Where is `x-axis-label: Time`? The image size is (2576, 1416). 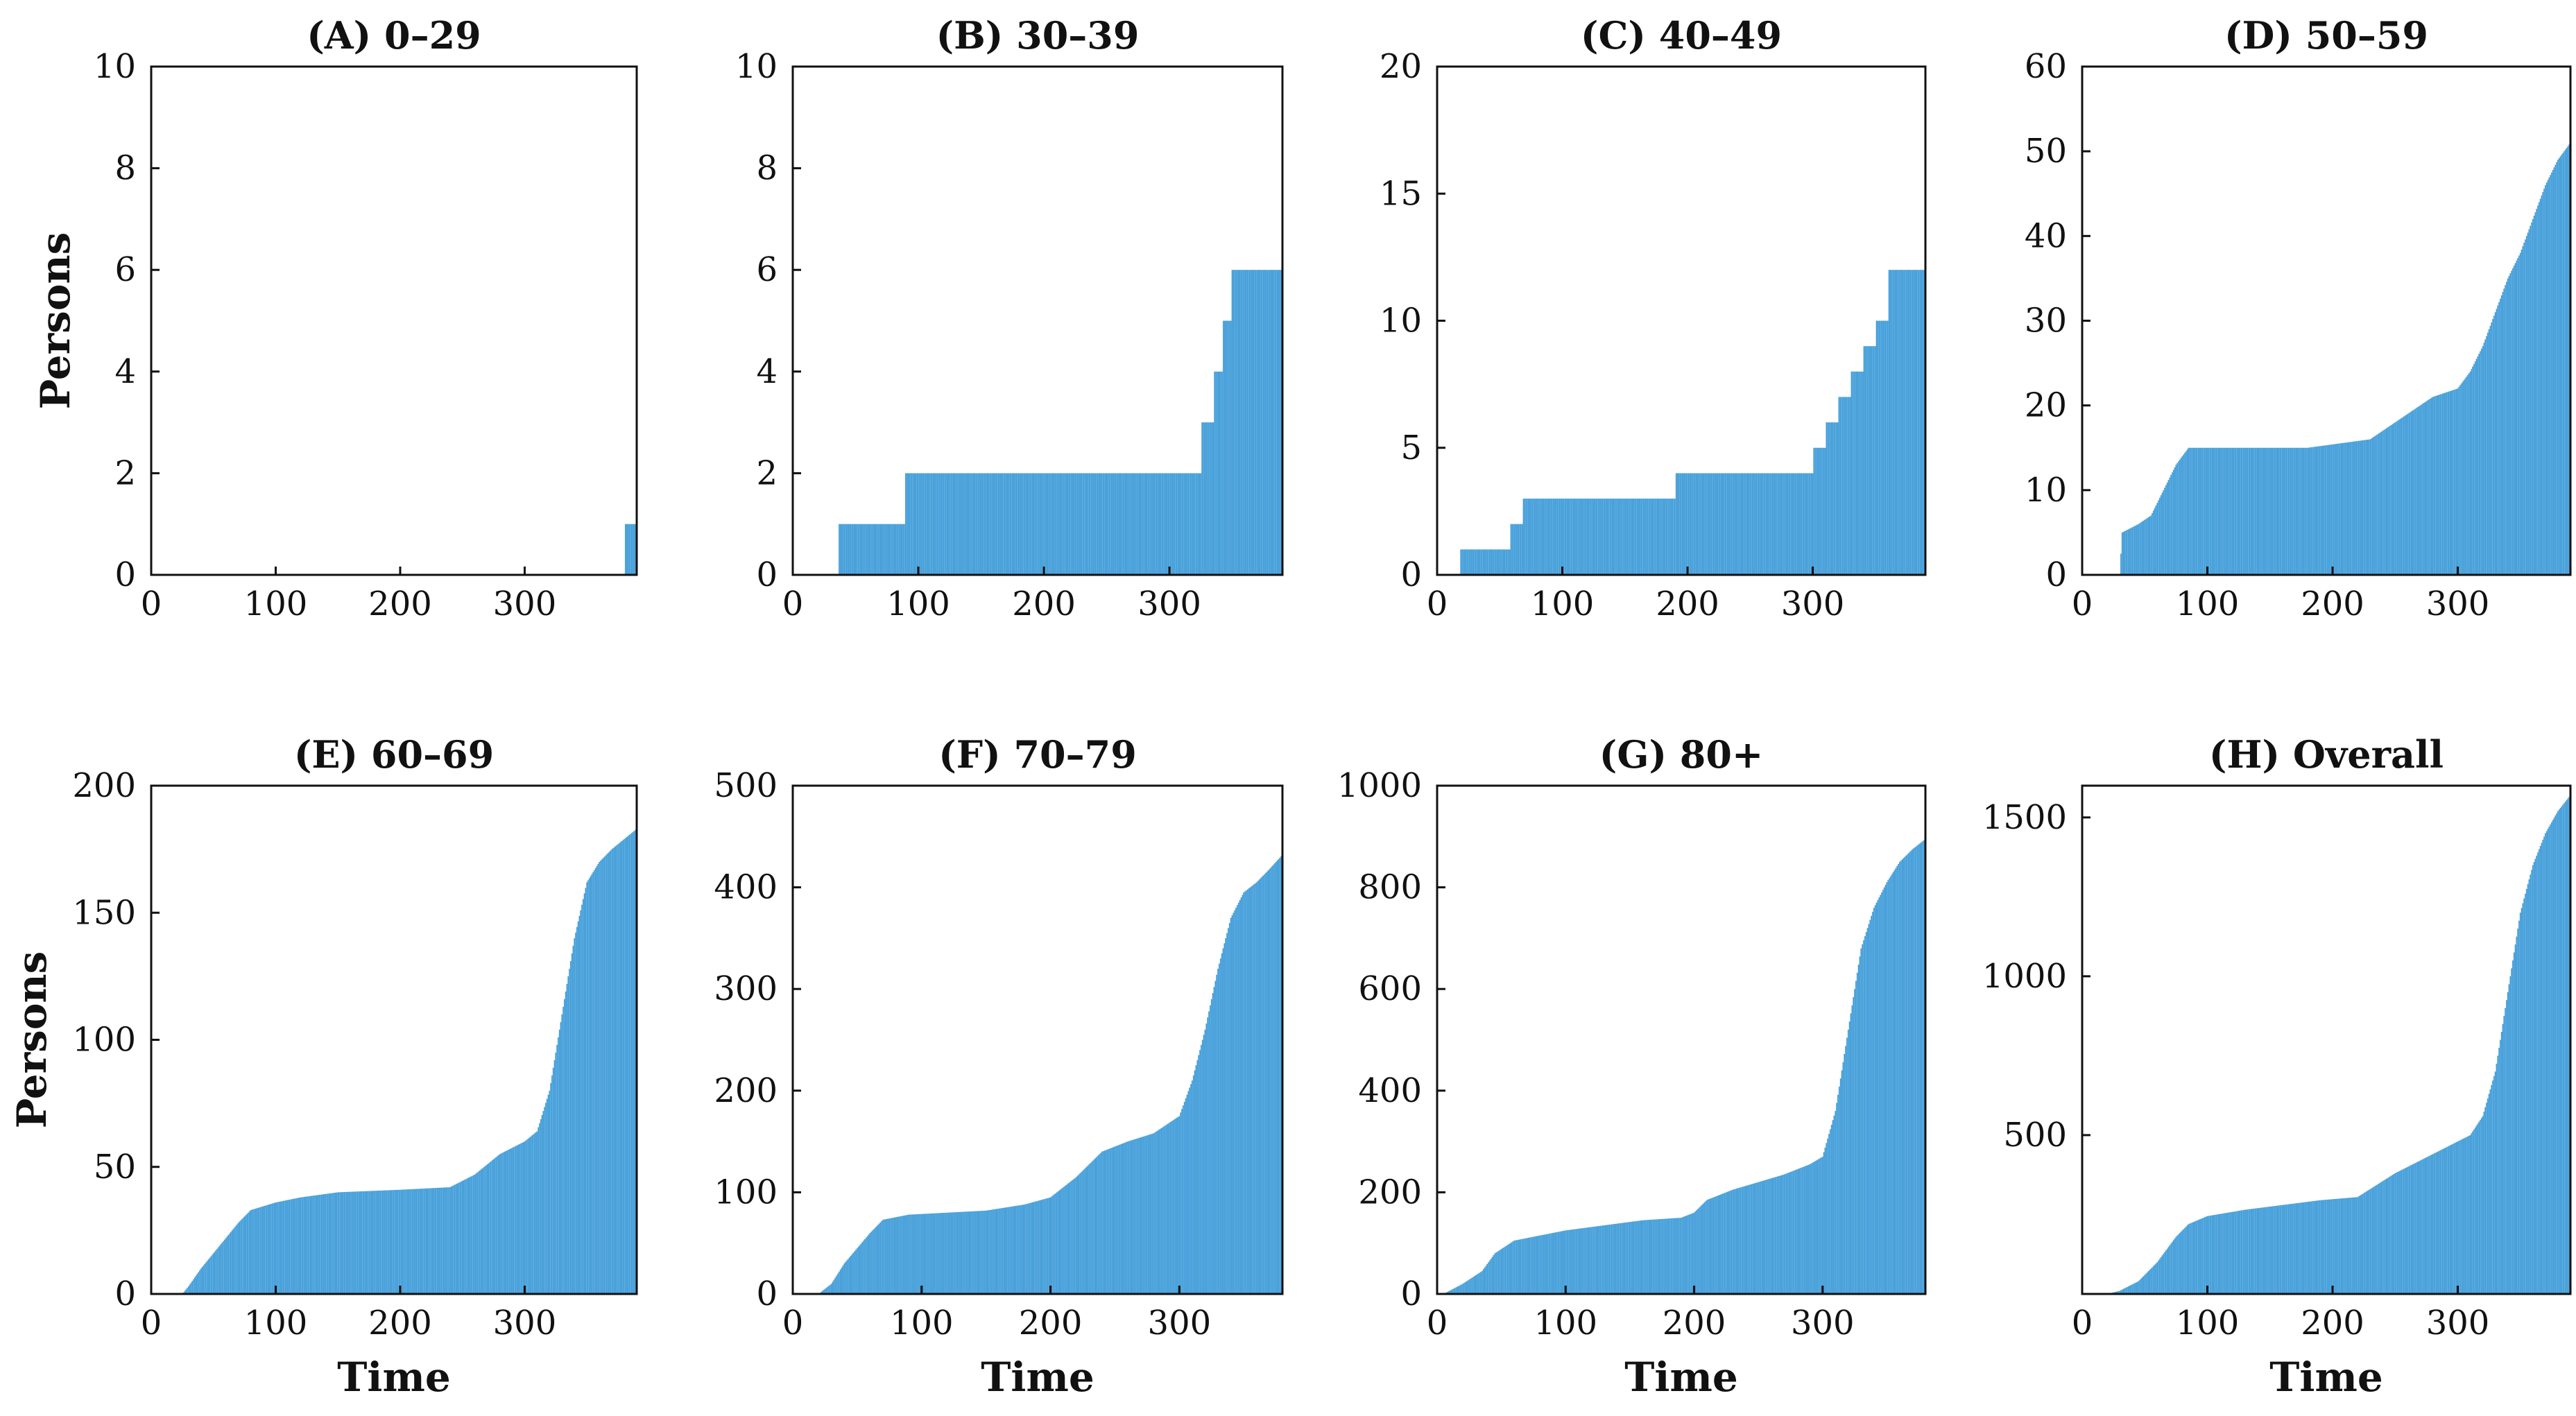 x-axis-label: Time is located at coordinates (1680, 1377).